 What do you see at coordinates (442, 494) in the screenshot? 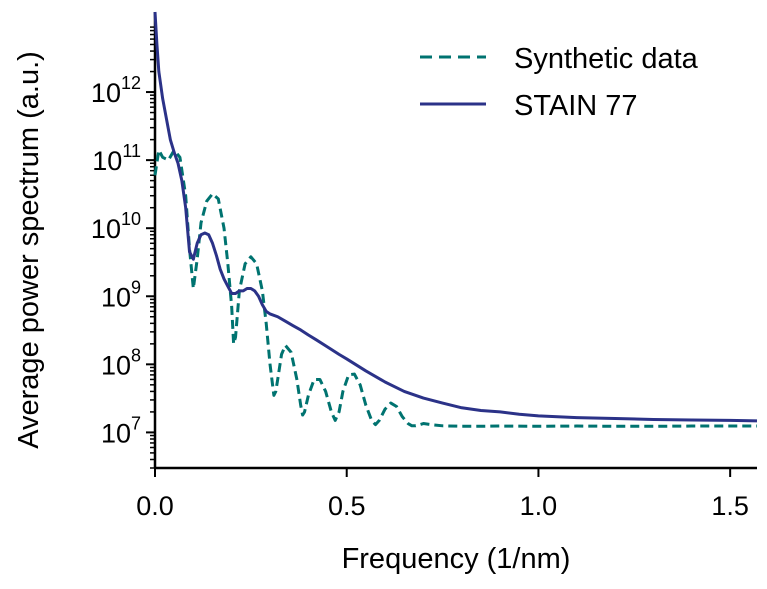
I see `x-ticks: 0.0 0.5 1.0 1.5` at bounding box center [442, 494].